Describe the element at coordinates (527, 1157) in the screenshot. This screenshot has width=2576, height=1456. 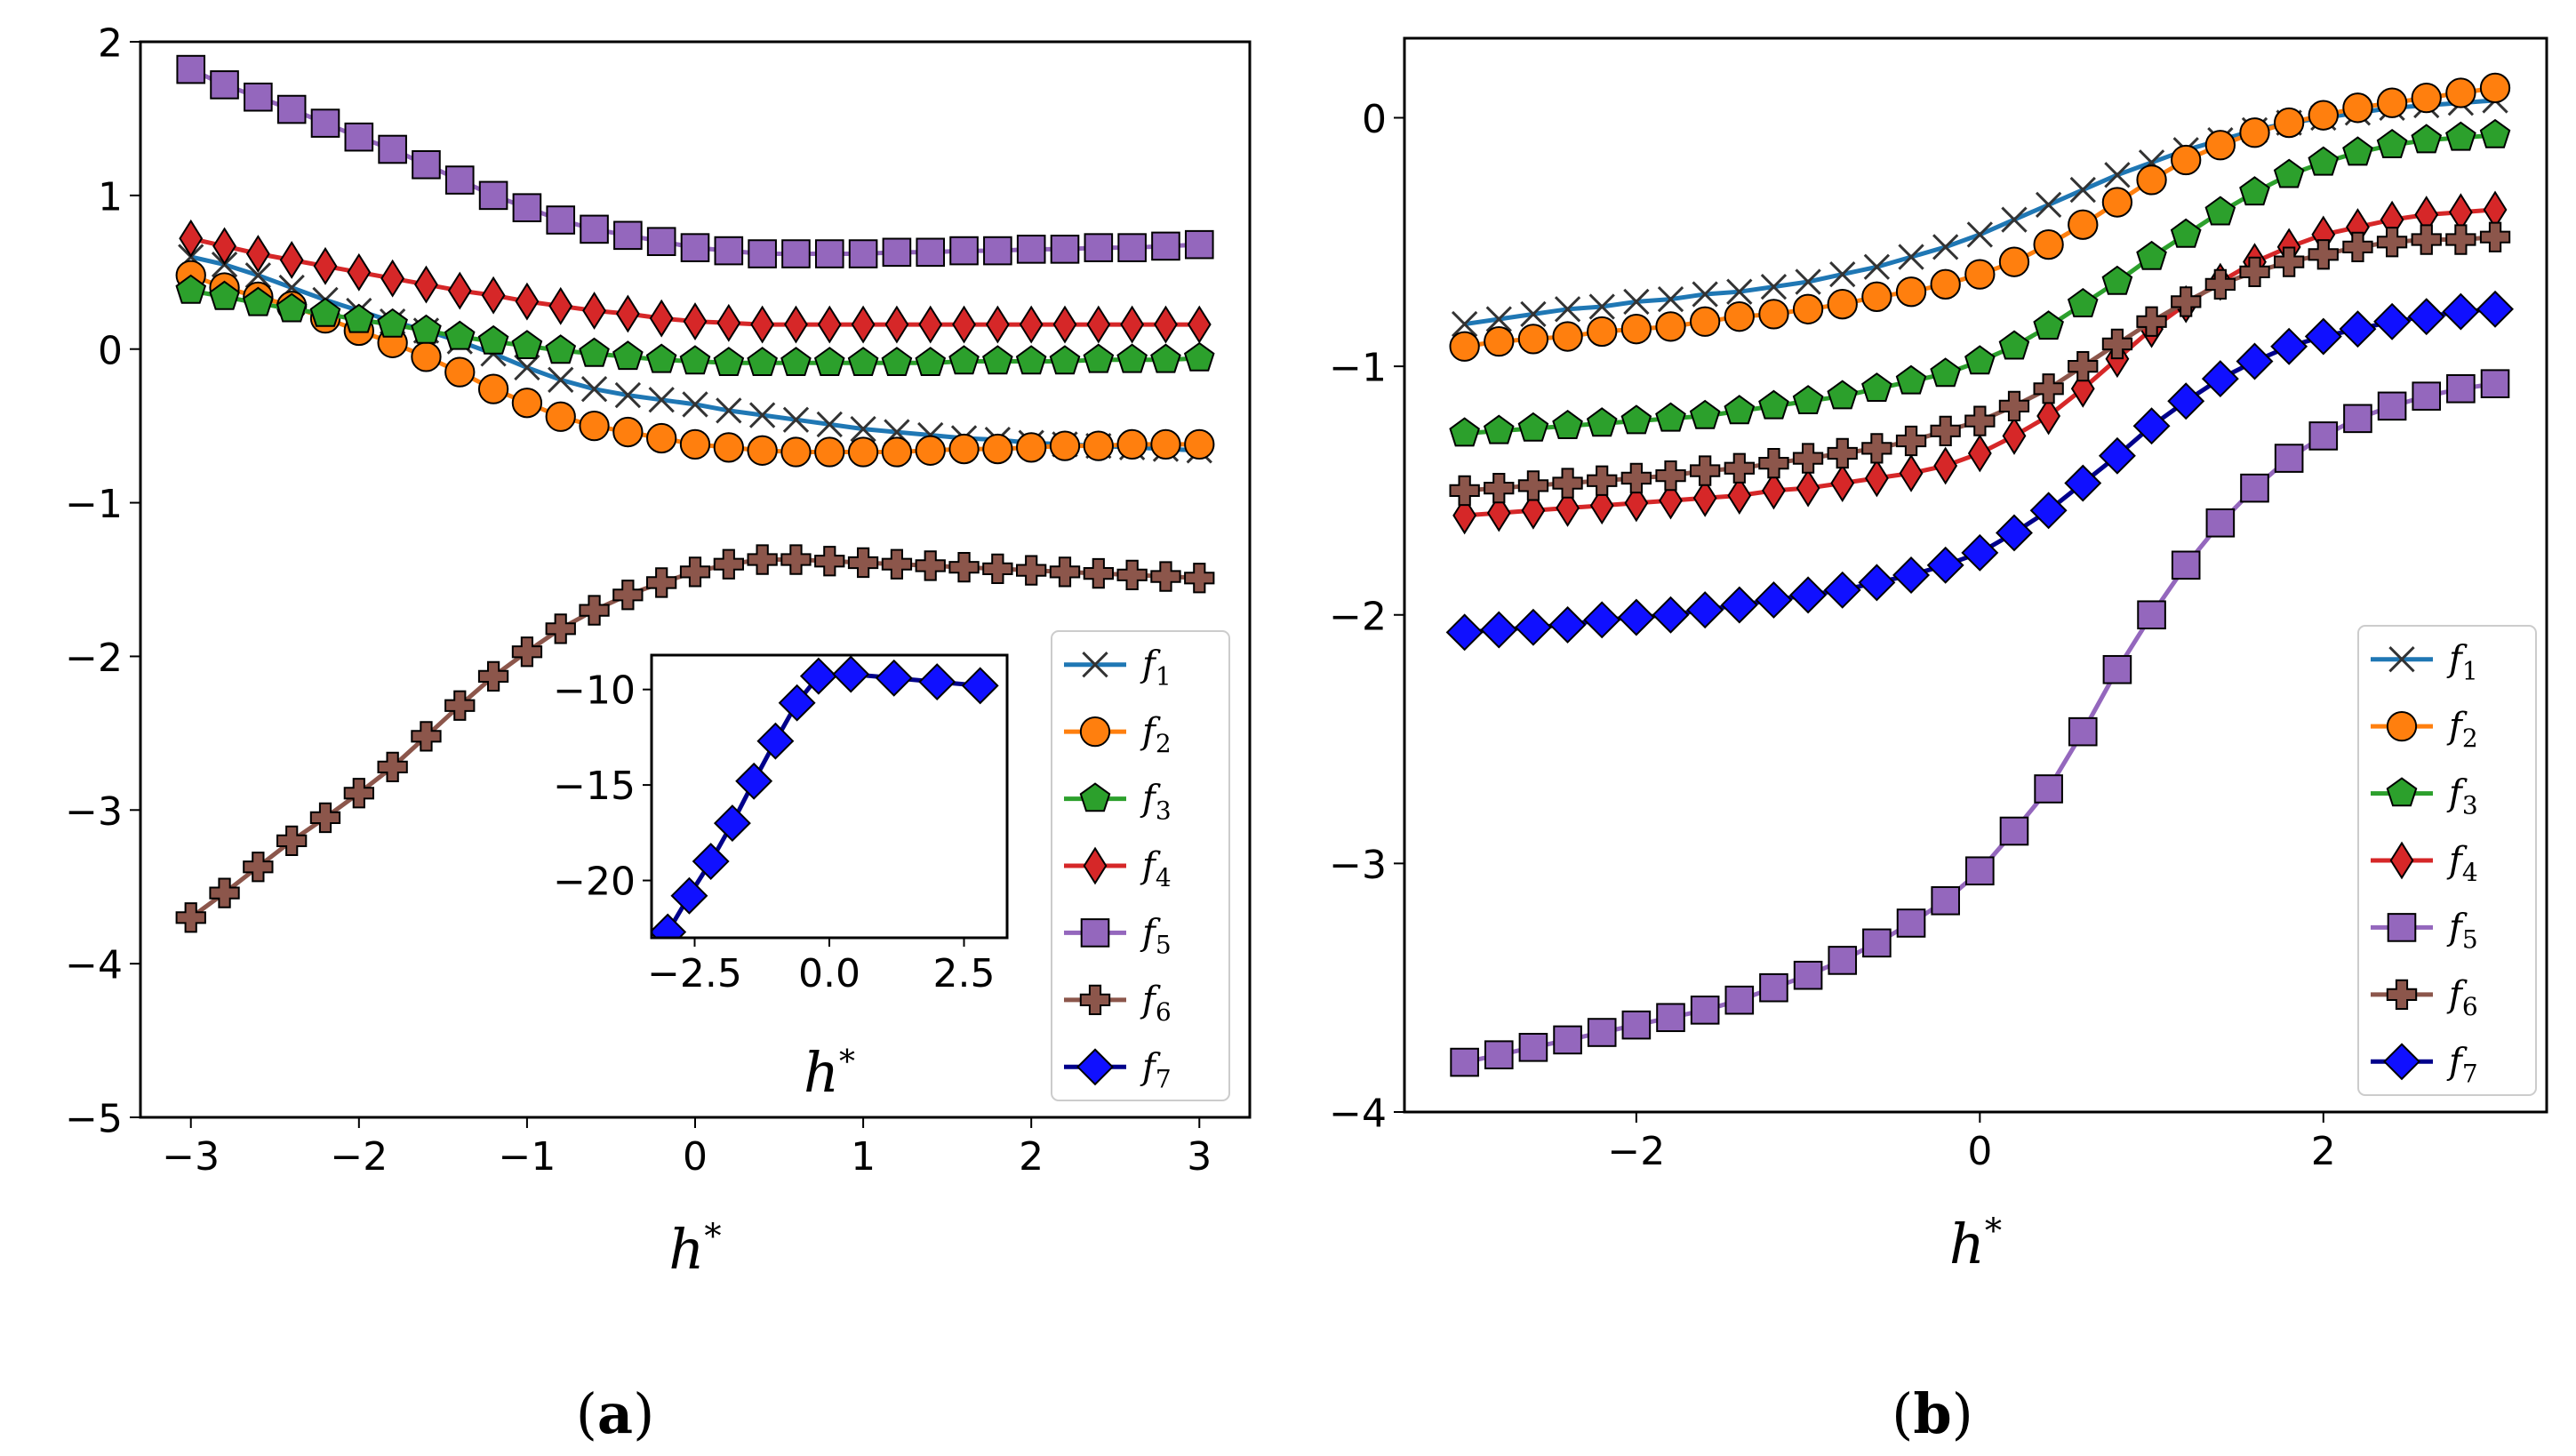
I see `x-tick-label: −1` at that location.